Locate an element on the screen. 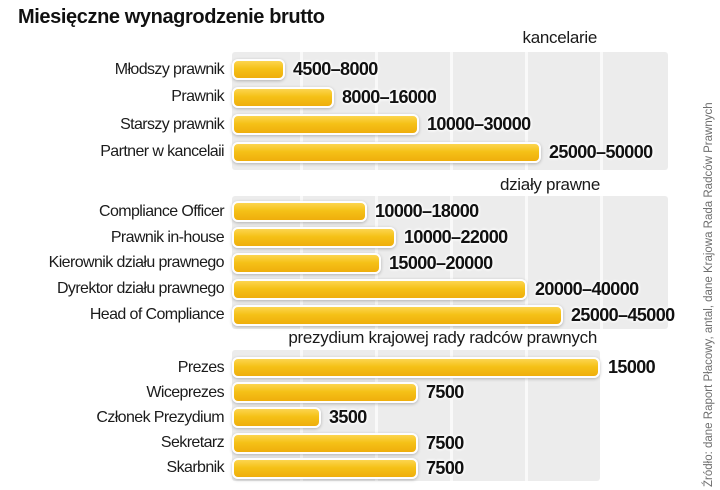 This screenshot has width=720, height=490. row-value: 8000–16000 is located at coordinates (389, 96).